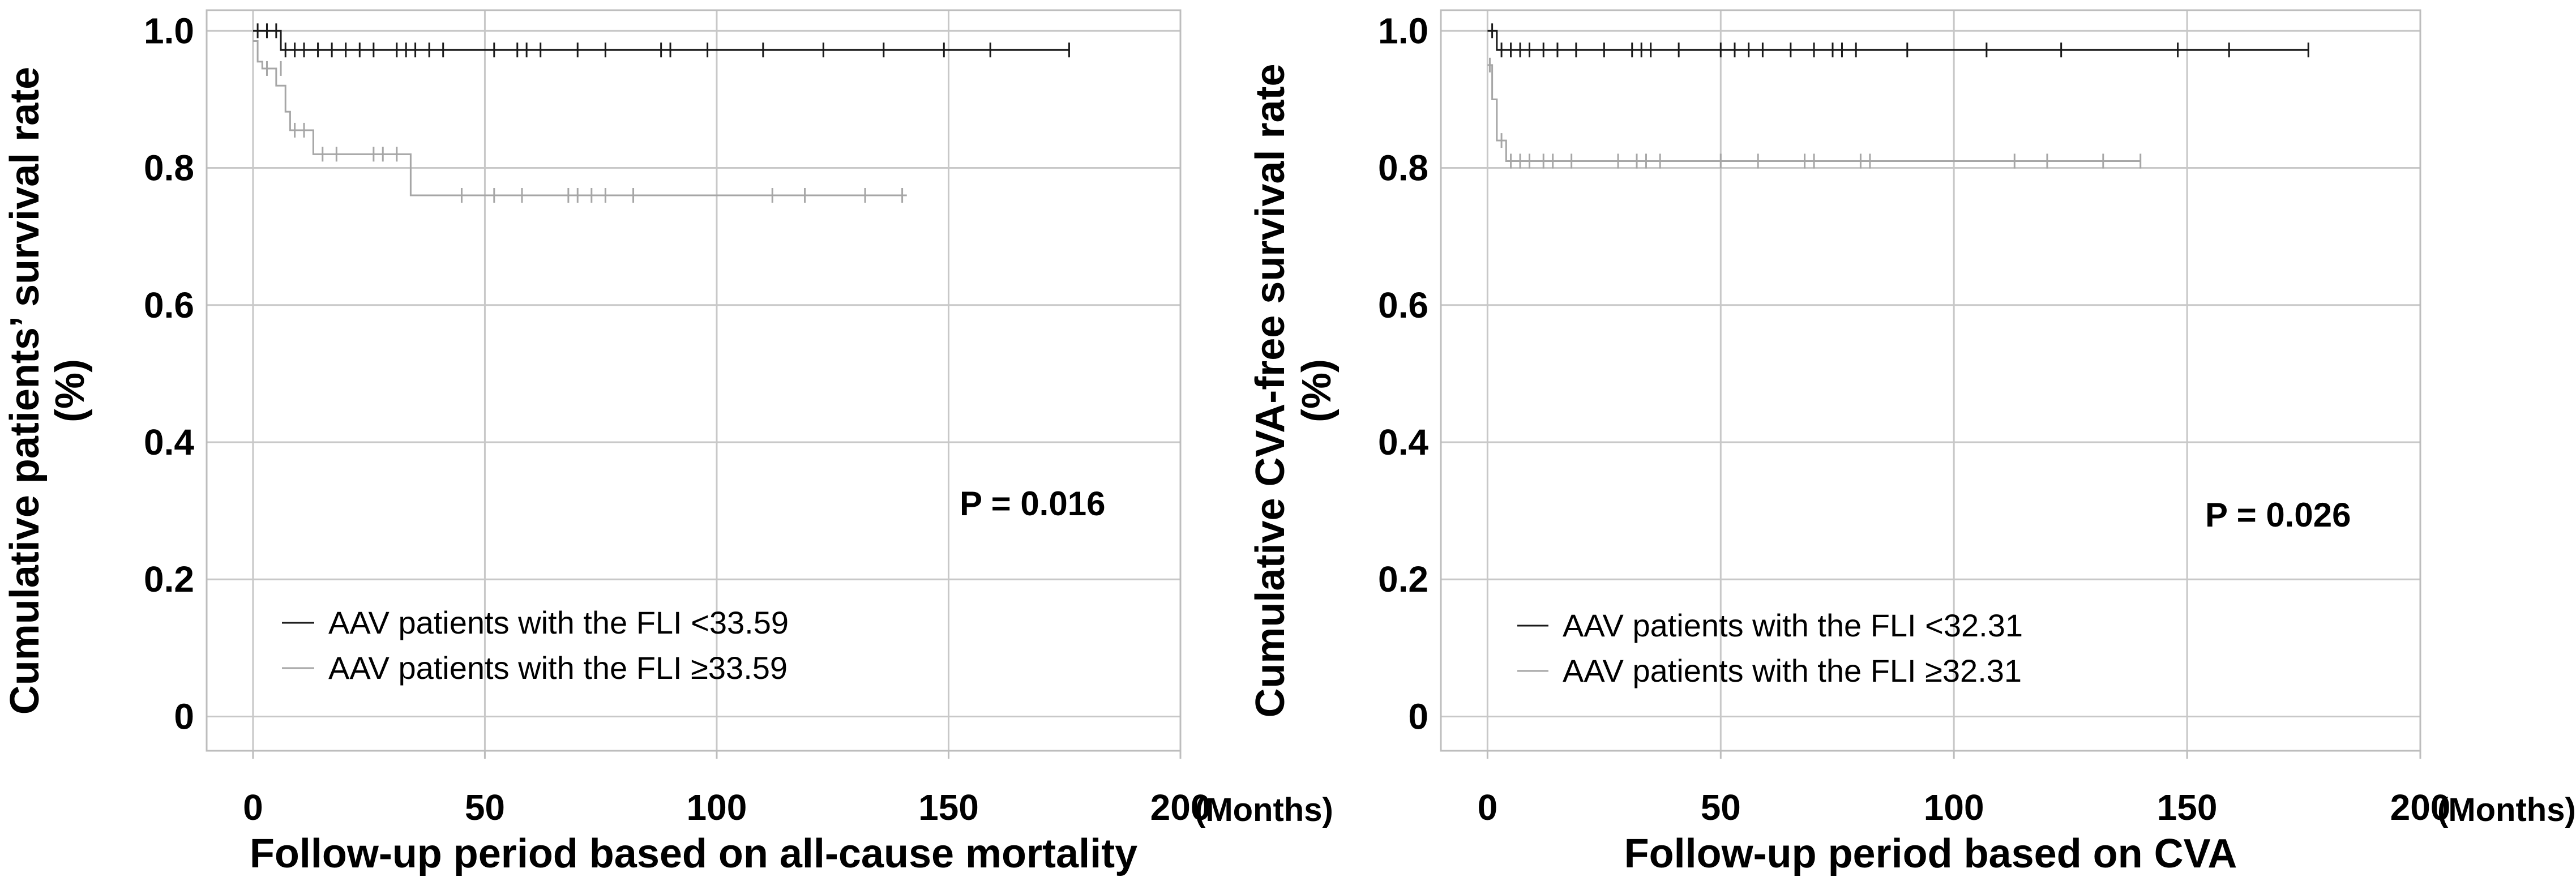 The image size is (2576, 881). Describe the element at coordinates (485, 808) in the screenshot. I see `left-xtick-label-1: 50` at that location.